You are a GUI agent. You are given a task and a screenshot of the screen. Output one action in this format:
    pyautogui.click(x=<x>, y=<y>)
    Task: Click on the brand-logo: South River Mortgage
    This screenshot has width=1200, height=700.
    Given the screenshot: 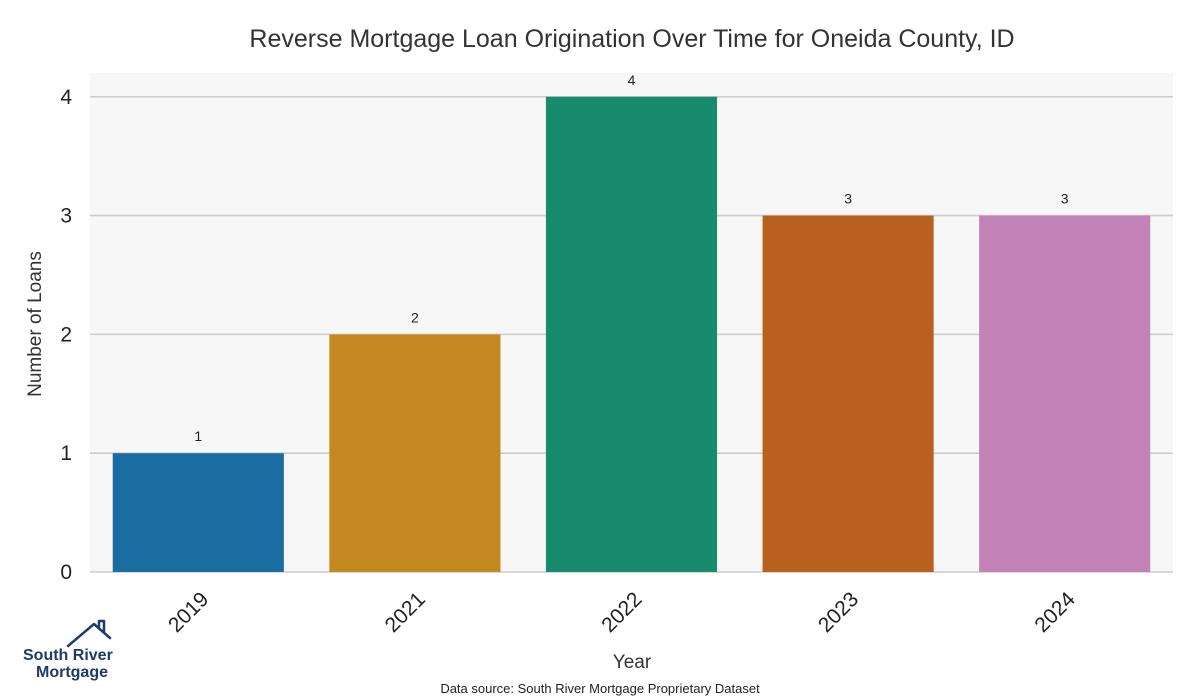 What is the action you would take?
    pyautogui.click(x=68, y=650)
    